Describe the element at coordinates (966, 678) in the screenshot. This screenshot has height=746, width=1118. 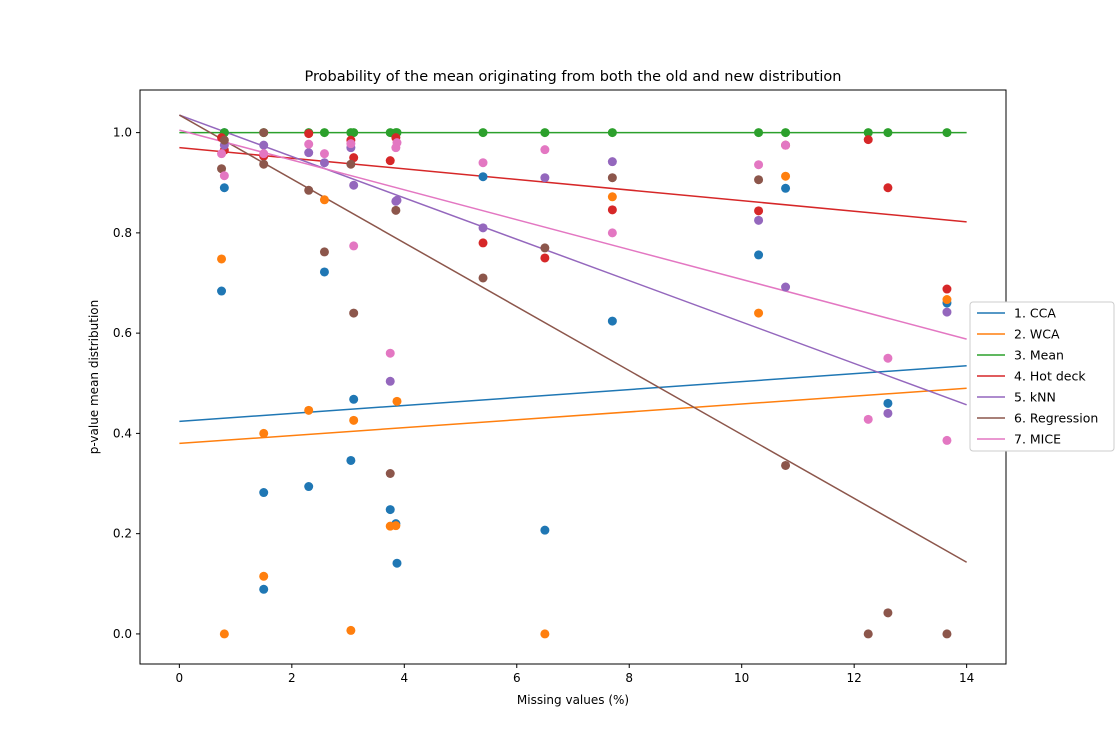
I see `x-tick-label: 14` at that location.